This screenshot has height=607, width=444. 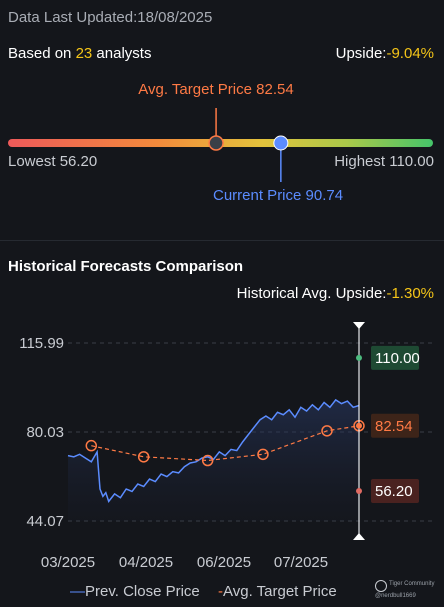 I want to click on historical-upside-text: Historical Avg. Upside:-1.30%, so click(x=335, y=293).